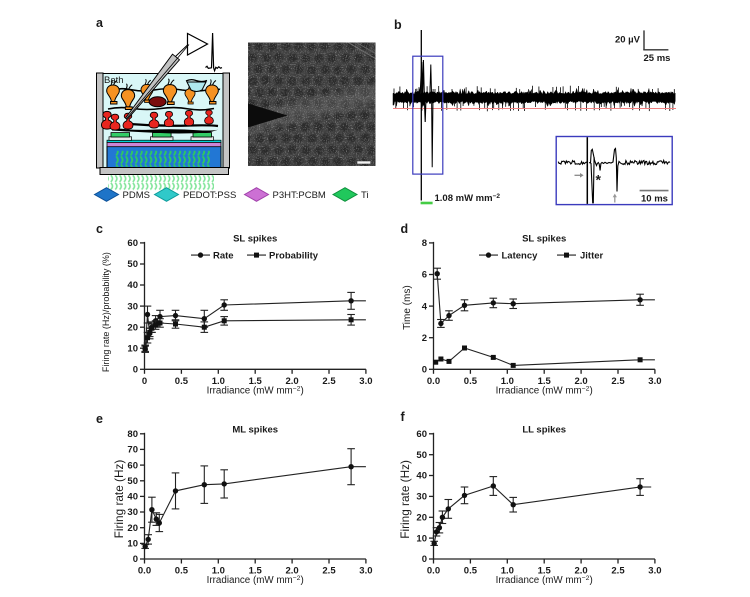  Describe the element at coordinates (403, 417) in the screenshot. I see `svg-text: f` at that location.